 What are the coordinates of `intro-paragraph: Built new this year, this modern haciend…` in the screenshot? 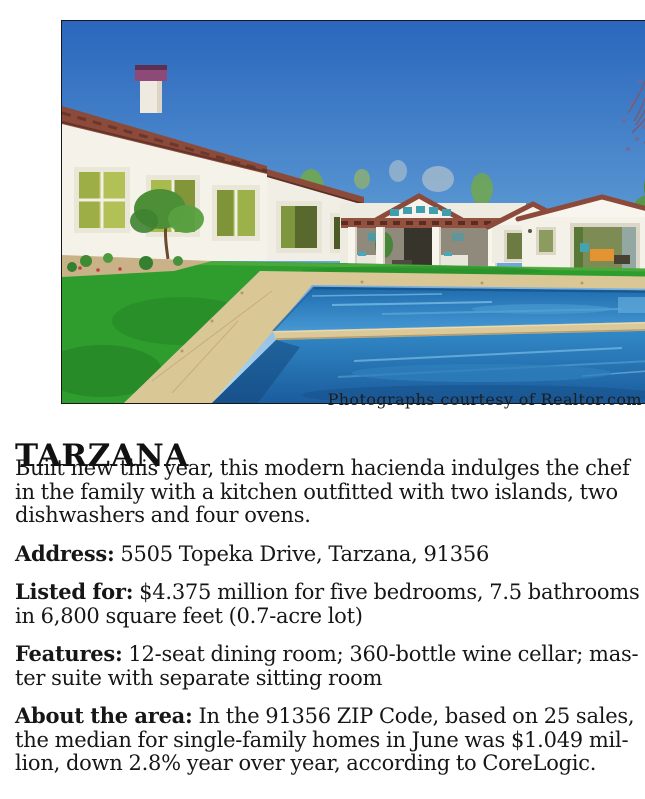 It's located at (328, 492).